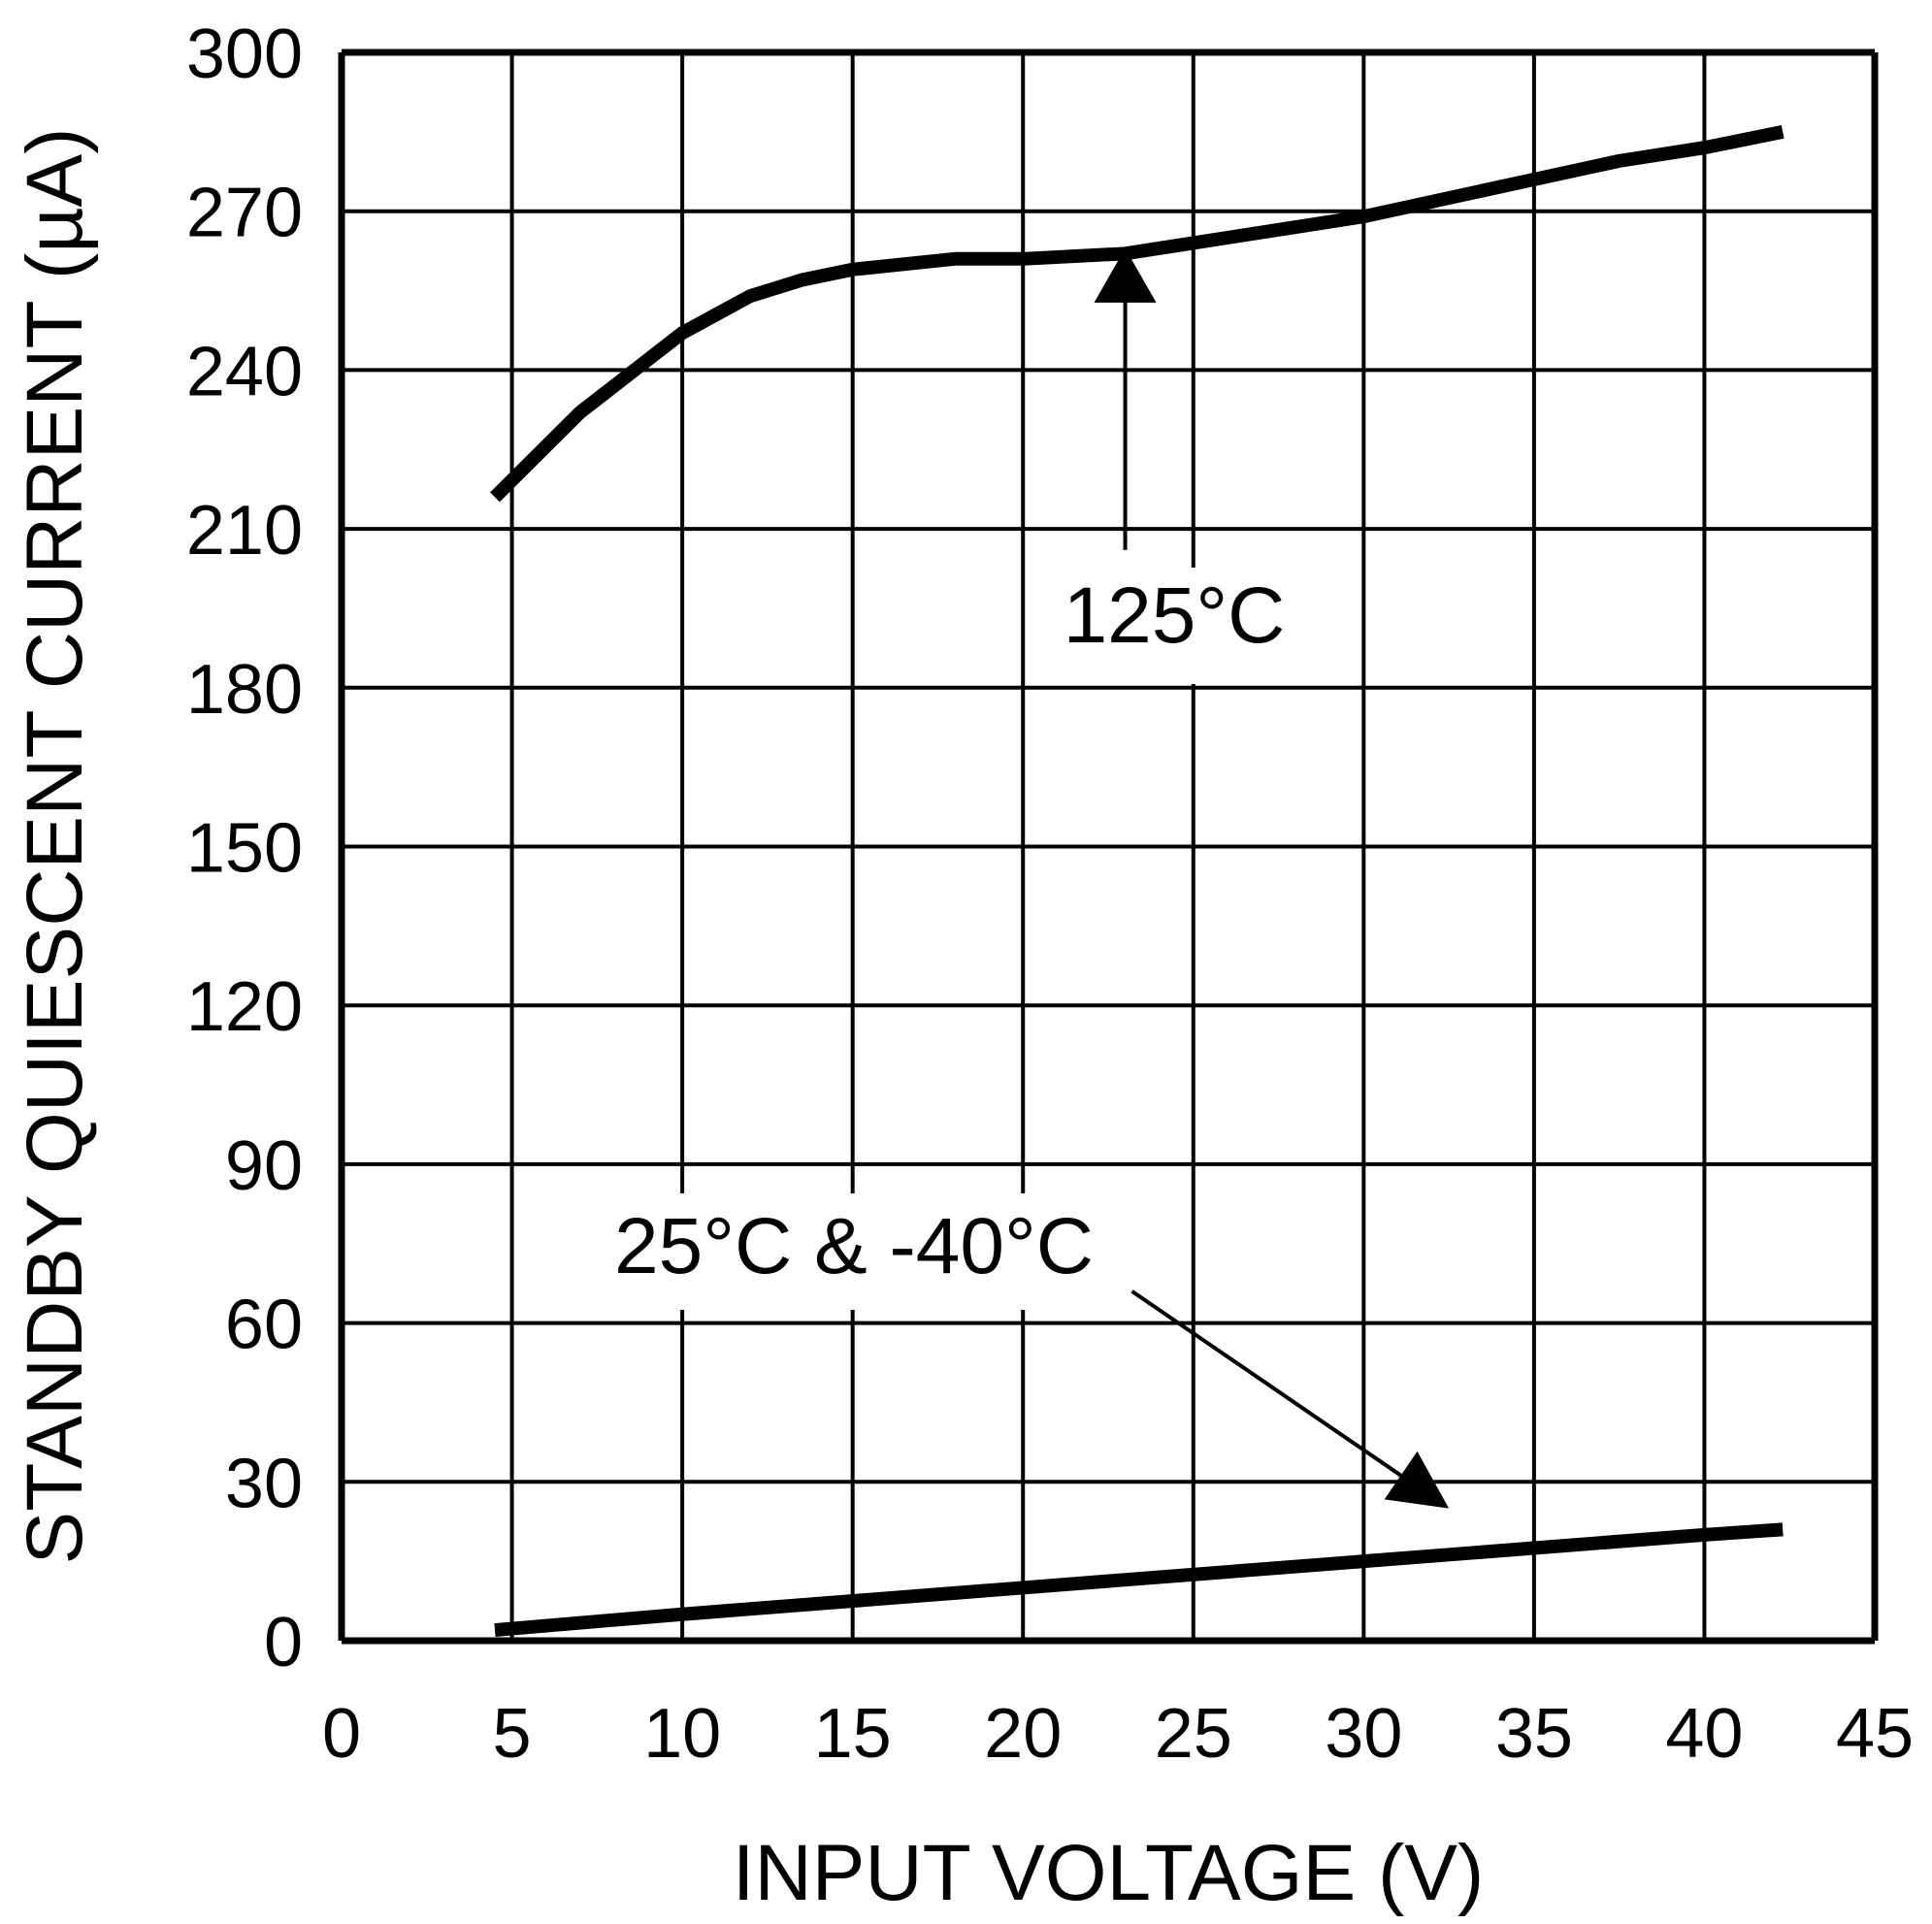 Image resolution: width=1932 pixels, height=1924 pixels. Describe the element at coordinates (1534, 1734) in the screenshot. I see `x-tick-label: 35` at that location.